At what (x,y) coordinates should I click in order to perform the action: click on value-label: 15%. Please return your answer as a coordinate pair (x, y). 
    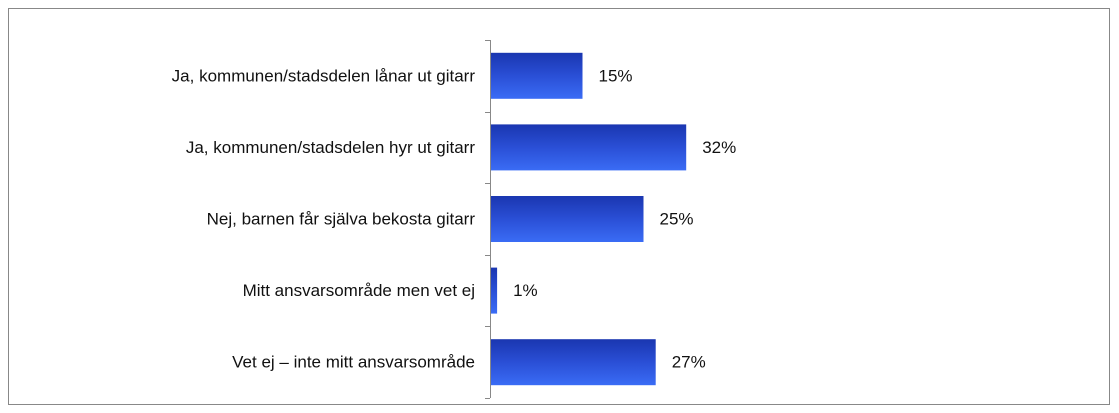
    Looking at the image, I should click on (616, 75).